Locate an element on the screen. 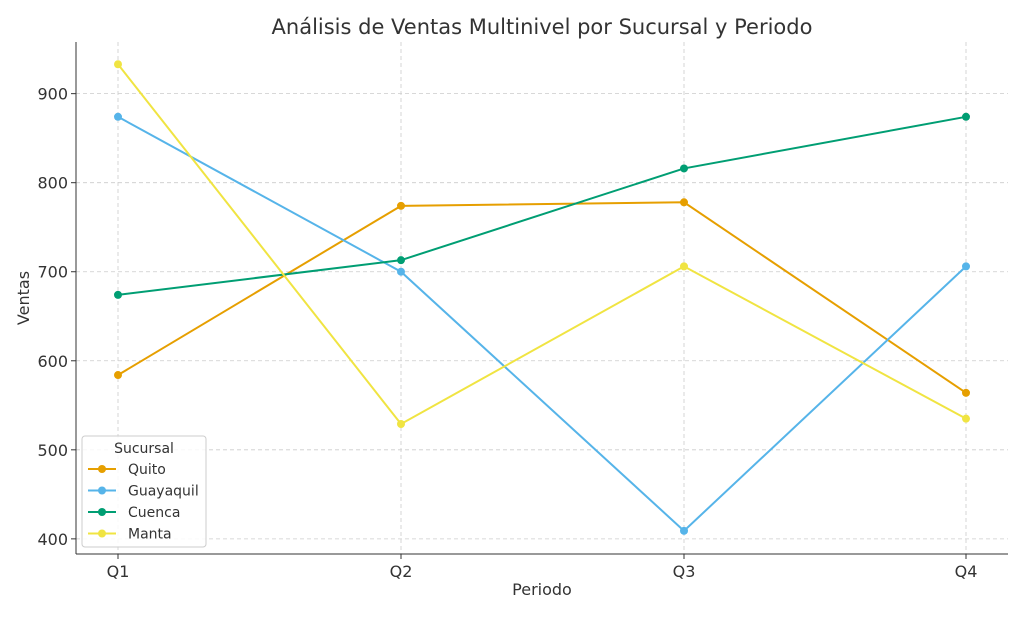 The image size is (1024, 618). legend-box is located at coordinates (144, 491).